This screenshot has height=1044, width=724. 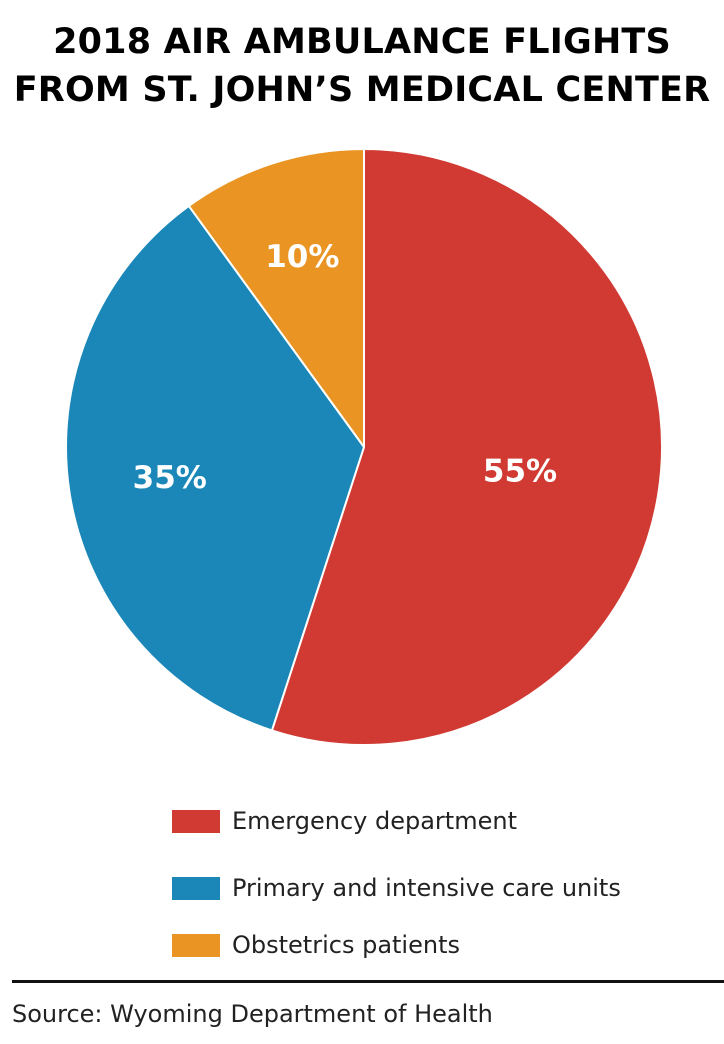 I want to click on legend-swatch-emergency, so click(x=196, y=821).